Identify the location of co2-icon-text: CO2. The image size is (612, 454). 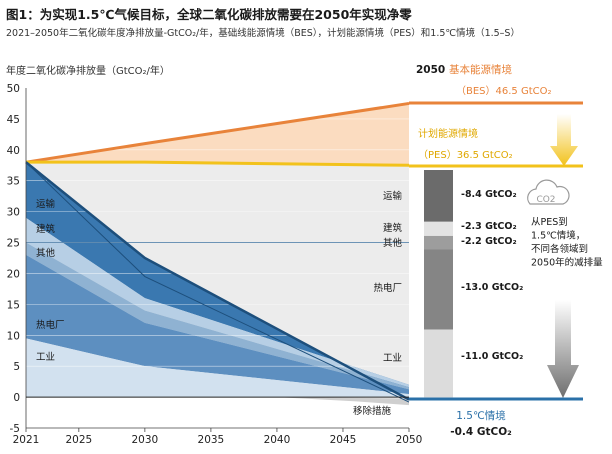
(545, 200).